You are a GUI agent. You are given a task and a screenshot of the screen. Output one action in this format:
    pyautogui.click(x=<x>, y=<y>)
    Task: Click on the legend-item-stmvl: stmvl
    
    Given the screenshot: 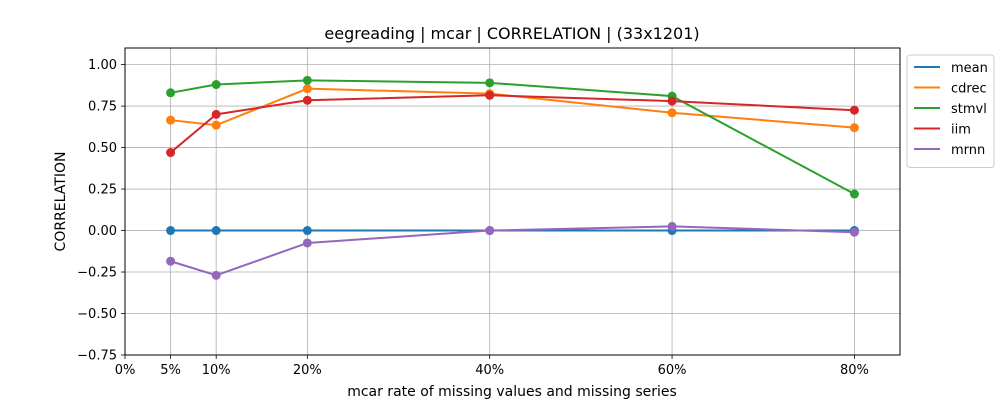 What is the action you would take?
    pyautogui.click(x=950, y=109)
    